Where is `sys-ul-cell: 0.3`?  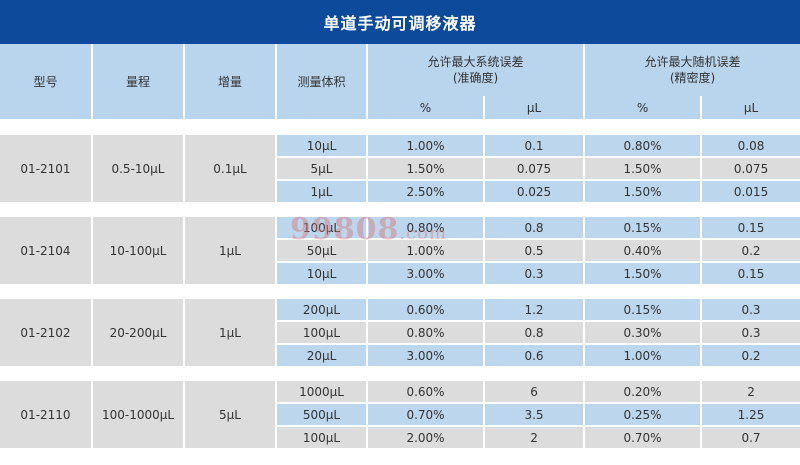 sys-ul-cell: 0.3 is located at coordinates (535, 274).